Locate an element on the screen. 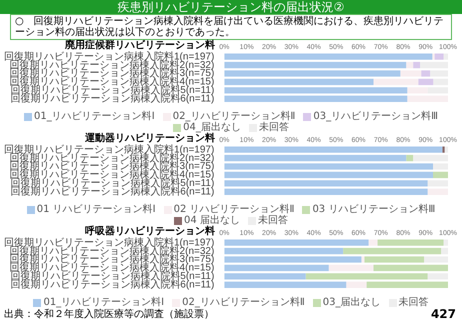 The width and height of the screenshot is (462, 320). legend-label: 03_リハビリテーション料Ⅲ is located at coordinates (375, 116).